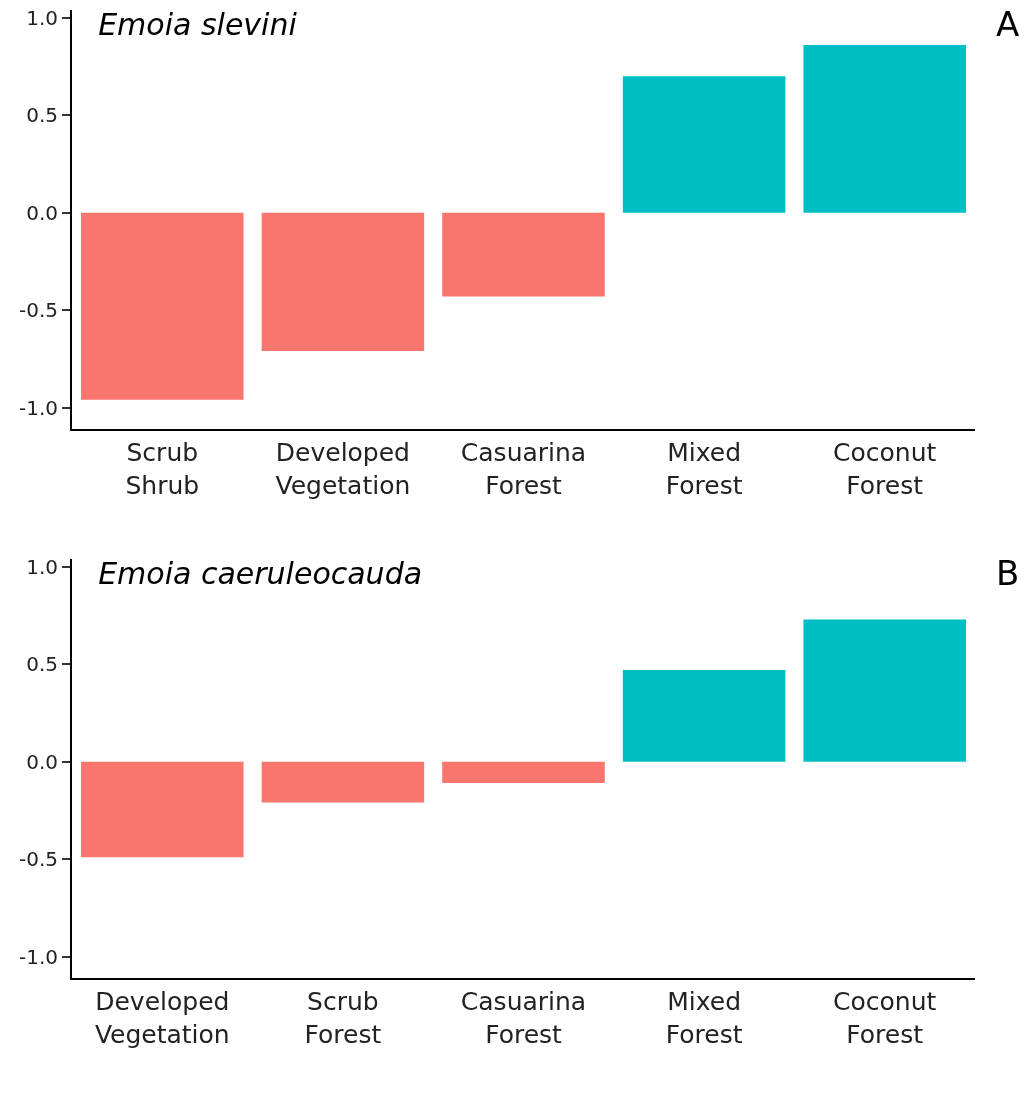  What do you see at coordinates (343, 1018) in the screenshot?
I see `x-tick-label: Scrub Forest` at bounding box center [343, 1018].